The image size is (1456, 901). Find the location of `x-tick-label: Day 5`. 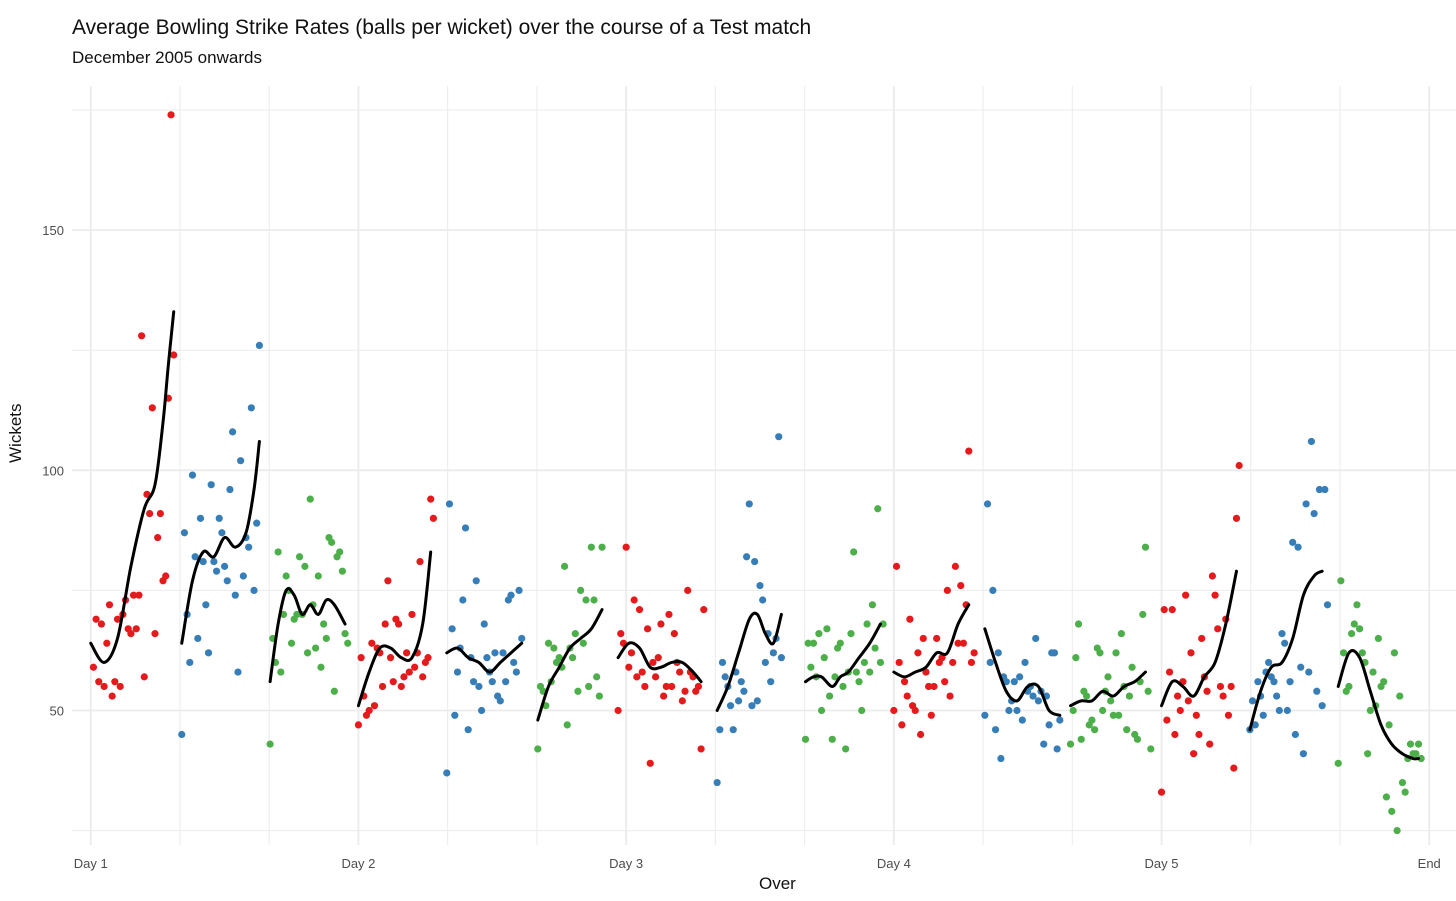

x-tick-label: Day 5 is located at coordinates (1162, 863).